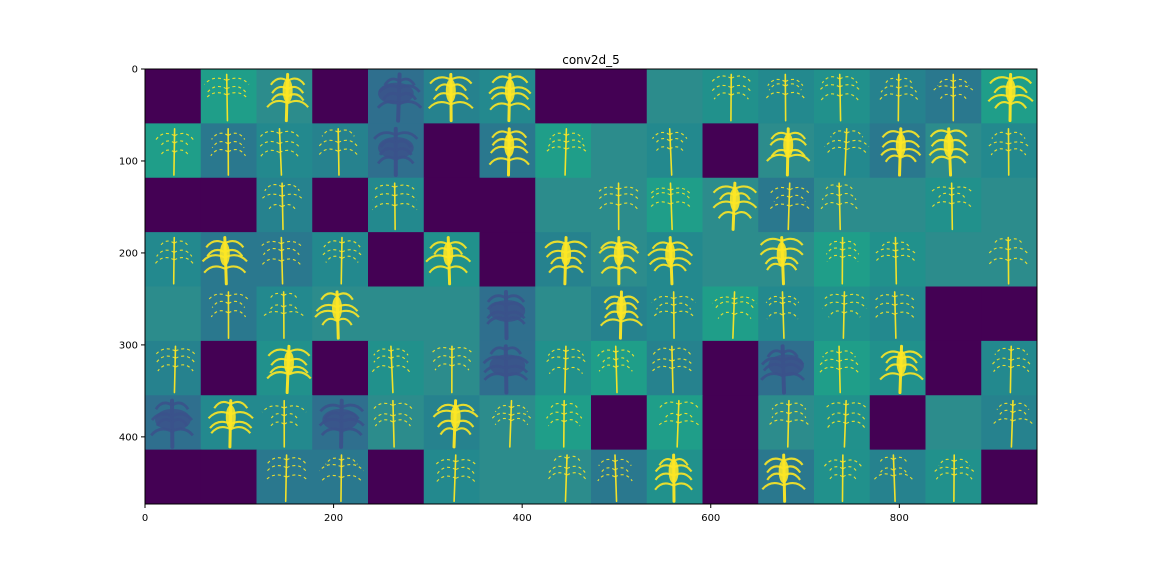  I want to click on feature-tile-r0-c6, so click(507, 96).